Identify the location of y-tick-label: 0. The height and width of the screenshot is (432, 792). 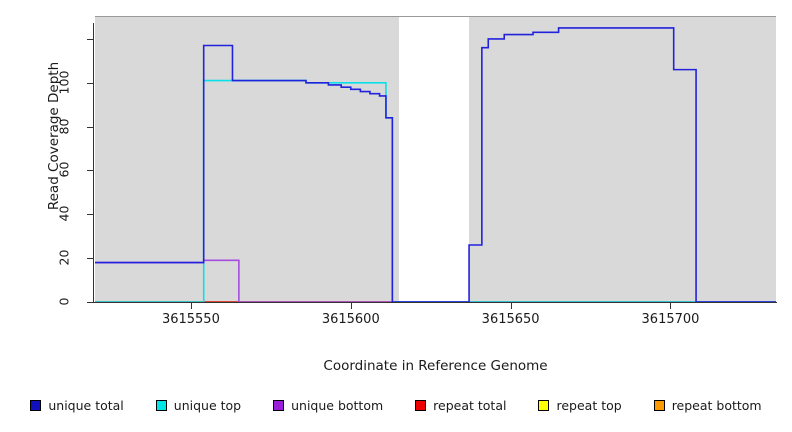
(64, 301).